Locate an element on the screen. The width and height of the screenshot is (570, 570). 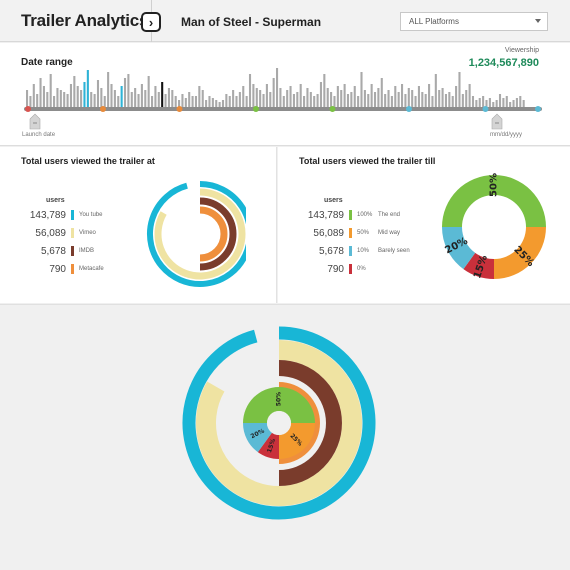
platform-arc is located at coordinates (200, 234).